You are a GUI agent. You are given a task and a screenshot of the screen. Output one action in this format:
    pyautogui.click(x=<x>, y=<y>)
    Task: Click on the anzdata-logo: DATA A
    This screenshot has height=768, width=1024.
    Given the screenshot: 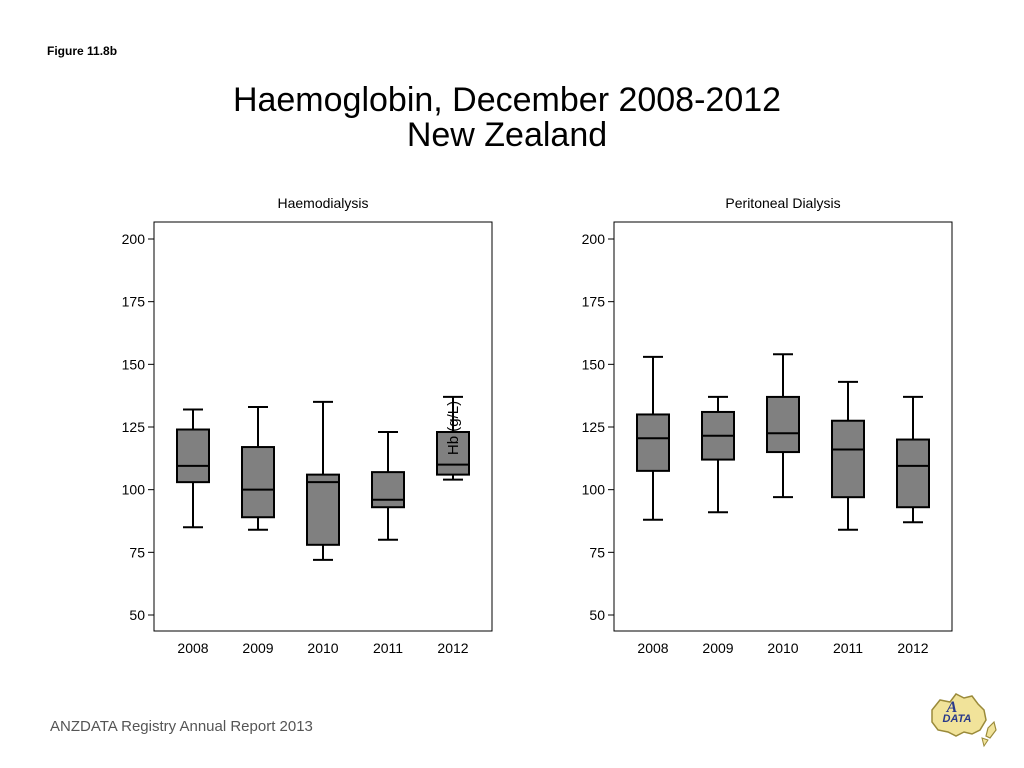 What is the action you would take?
    pyautogui.click(x=964, y=720)
    